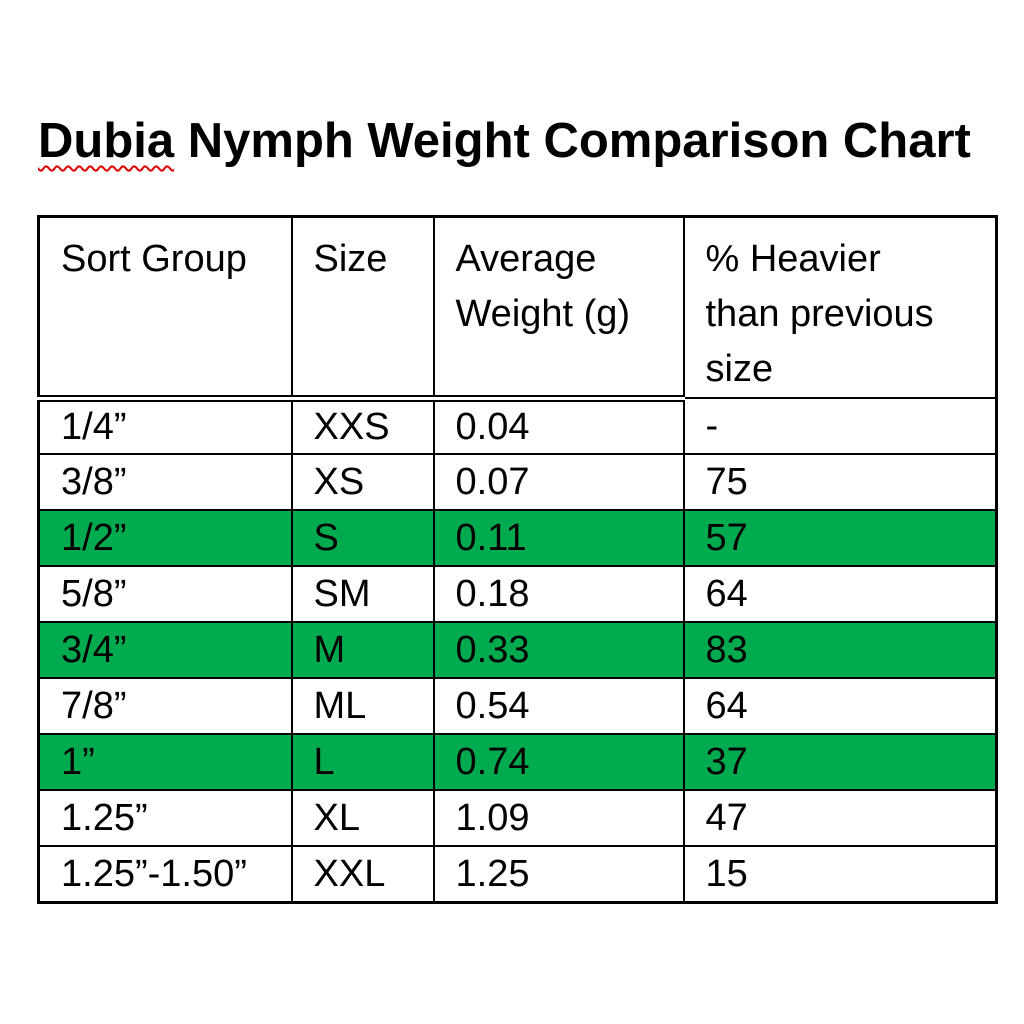 This screenshot has width=1024, height=1024. I want to click on page-title: Dubia Nymph Weight Comparison Chart, so click(504, 141).